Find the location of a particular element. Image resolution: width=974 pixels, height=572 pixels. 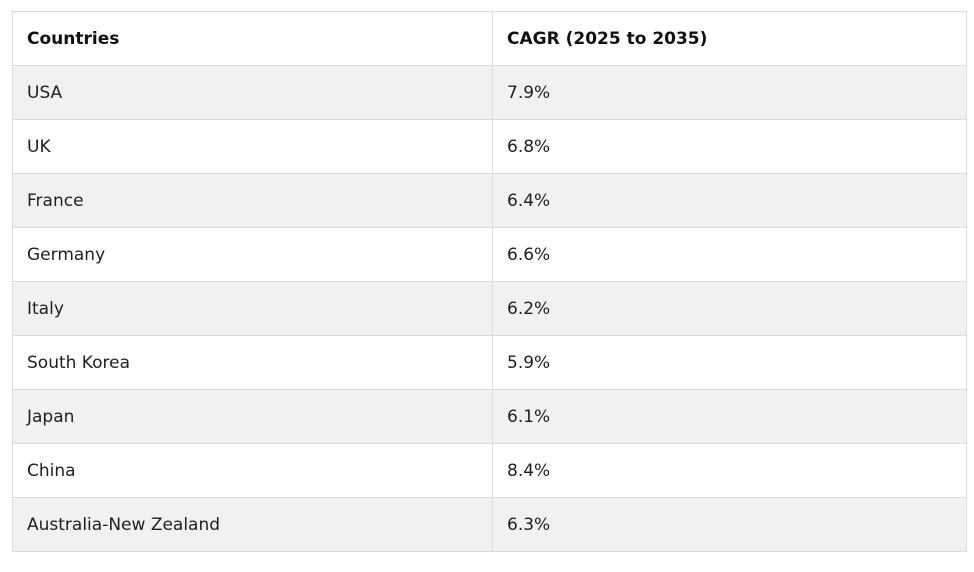

country-cell: South Korea is located at coordinates (252, 362).